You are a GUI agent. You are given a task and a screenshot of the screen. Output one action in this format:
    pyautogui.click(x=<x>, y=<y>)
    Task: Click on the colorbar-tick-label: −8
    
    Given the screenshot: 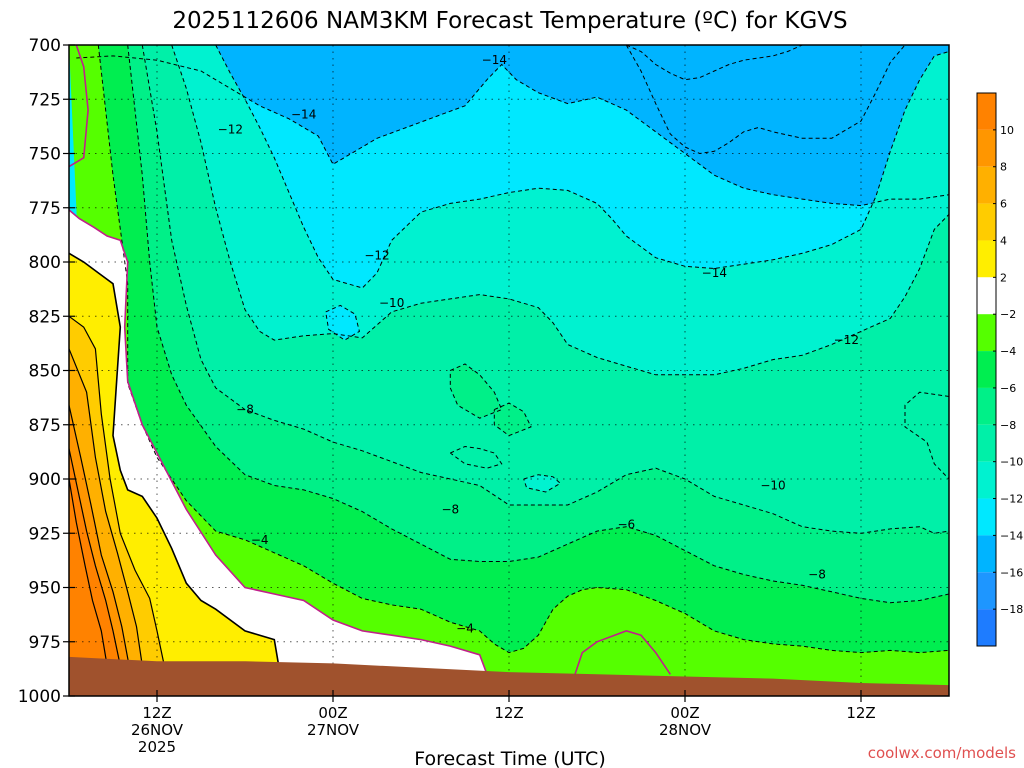 What is the action you would take?
    pyautogui.click(x=1008, y=425)
    